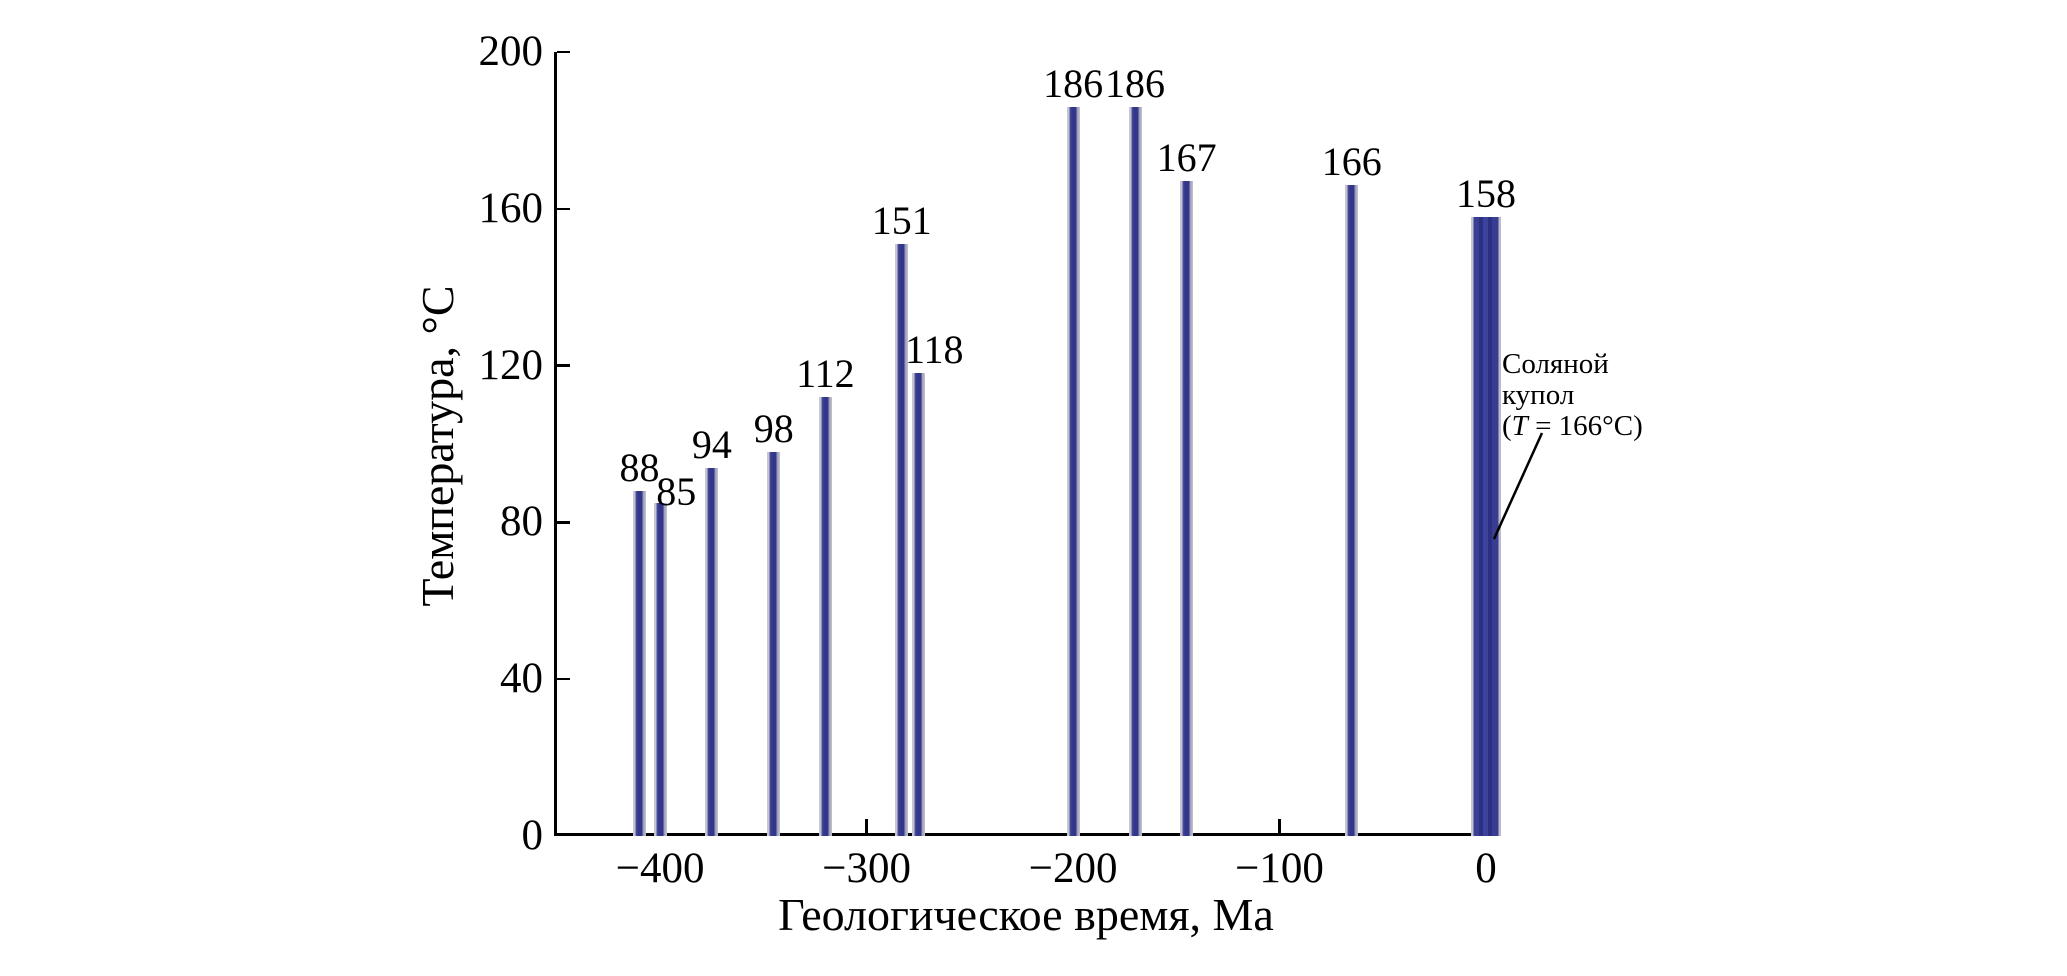 The image size is (2067, 976). What do you see at coordinates (1279, 868) in the screenshot?
I see `x-tick-label: −100` at bounding box center [1279, 868].